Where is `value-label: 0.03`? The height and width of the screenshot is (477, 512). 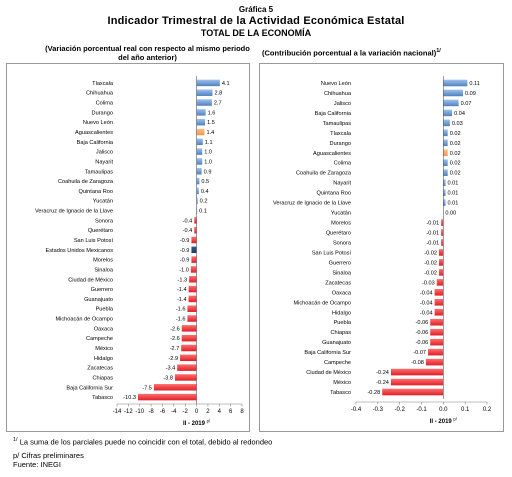
value-label: 0.03 is located at coordinates (457, 124).